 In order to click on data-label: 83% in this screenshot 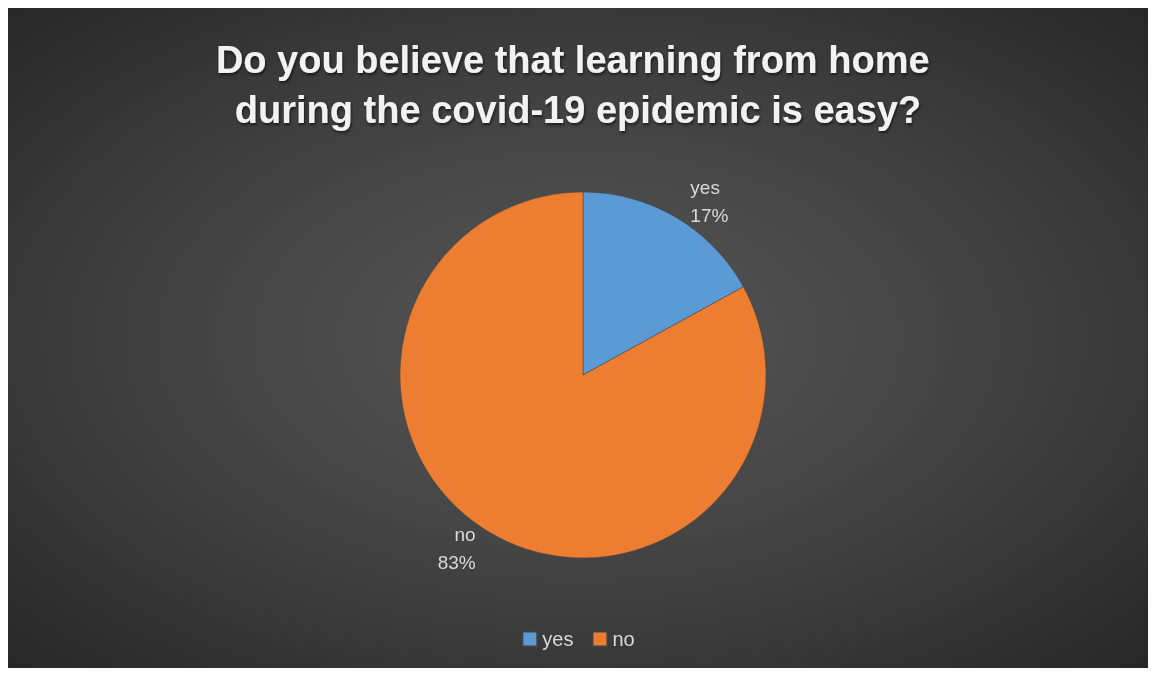, I will do `click(456, 562)`.